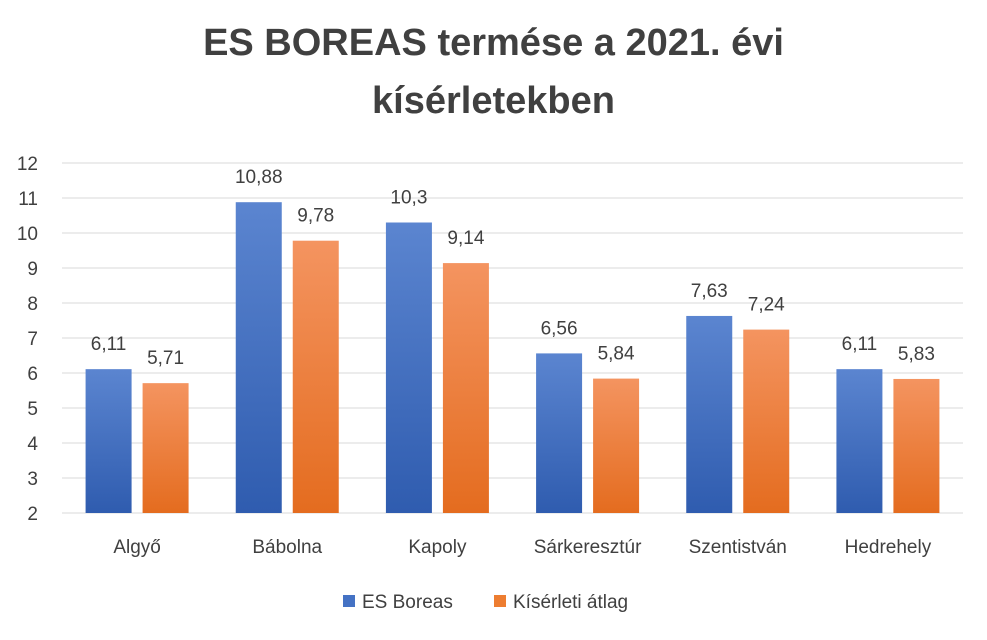 Image resolution: width=987 pixels, height=640 pixels. I want to click on y-tick-label: 12, so click(27, 164).